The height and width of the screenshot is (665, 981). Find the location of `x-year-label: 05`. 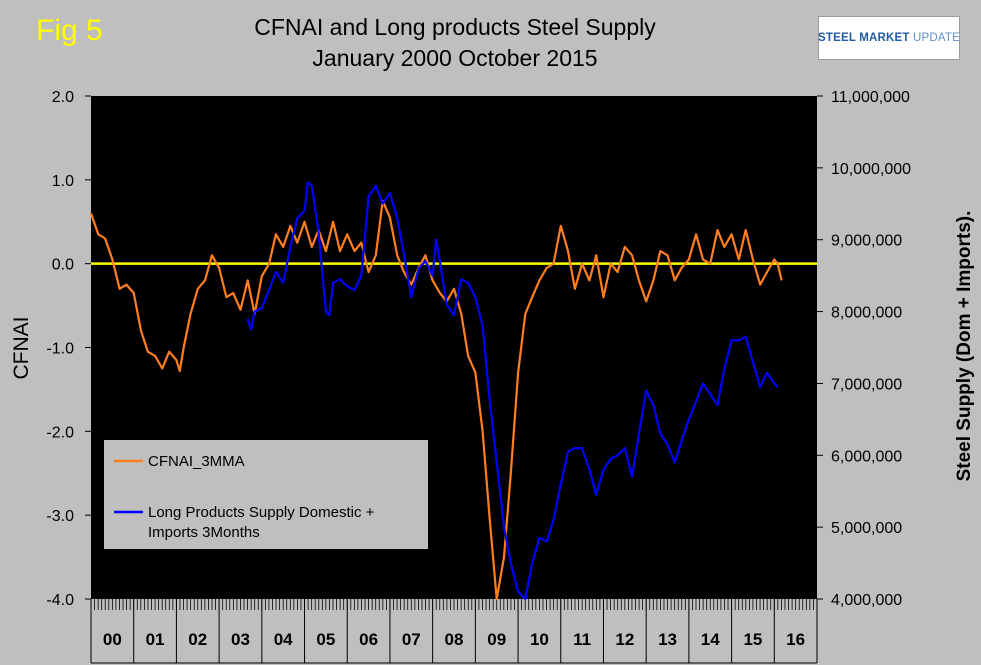

x-year-label: 05 is located at coordinates (325, 639).